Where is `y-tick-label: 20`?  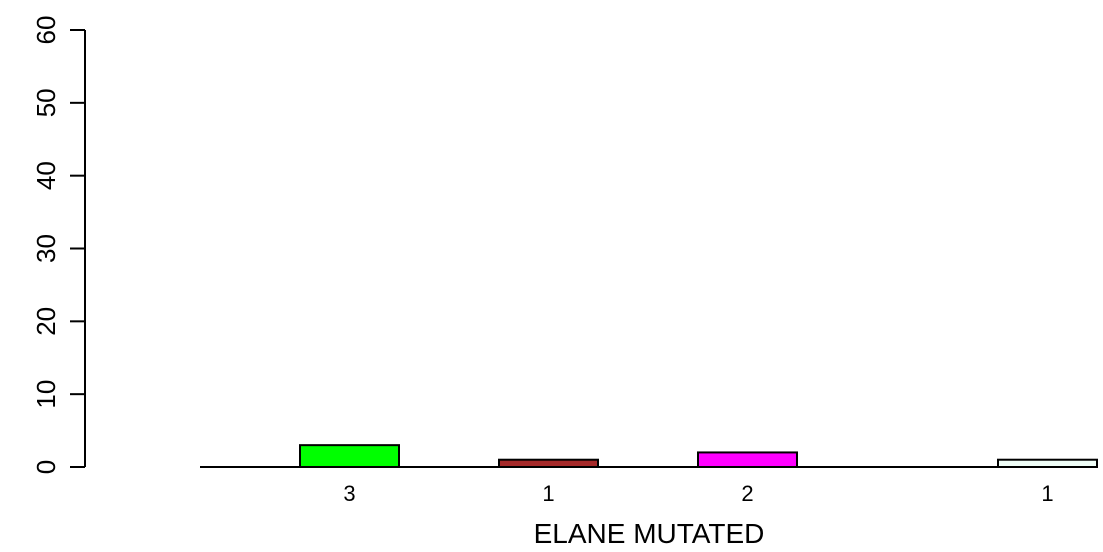 y-tick-label: 20 is located at coordinates (46, 321).